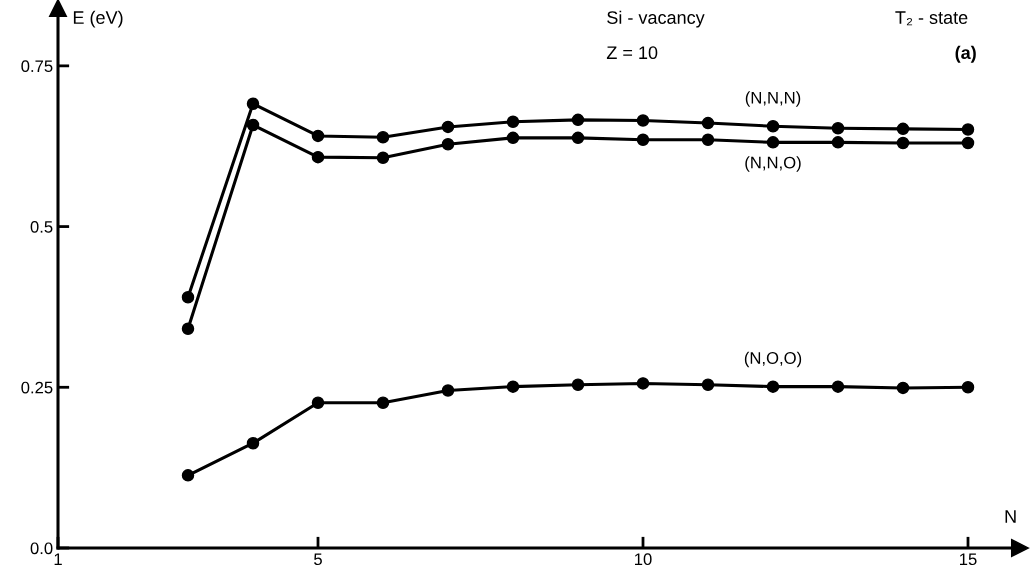  What do you see at coordinates (37, 387) in the screenshot?
I see `y-tick-label: 0.25` at bounding box center [37, 387].